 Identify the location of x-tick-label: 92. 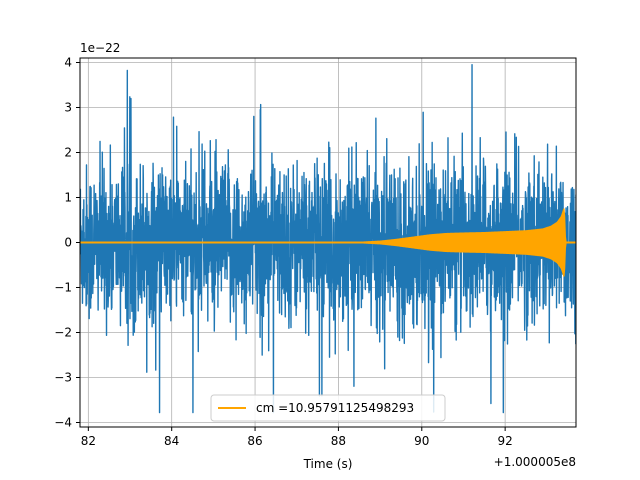
(505, 441).